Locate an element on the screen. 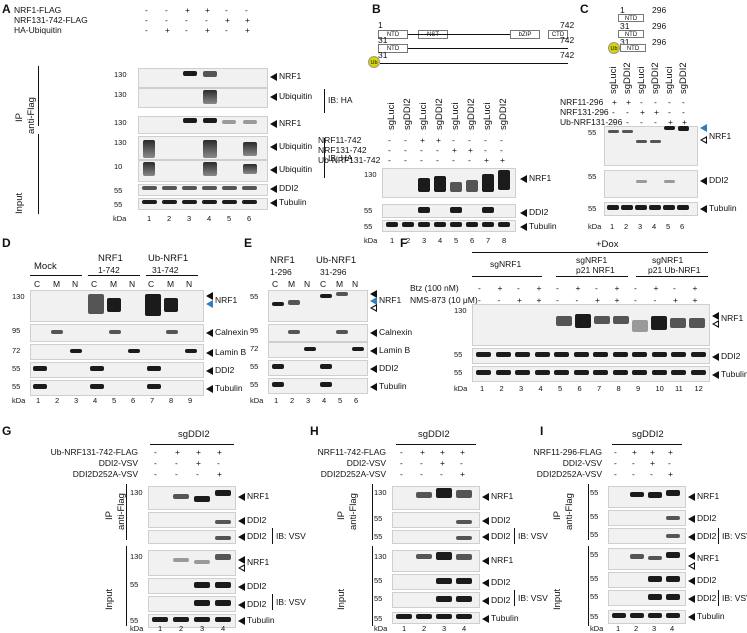 The width and height of the screenshot is (747, 633). input-label: Input is located at coordinates (341, 599).